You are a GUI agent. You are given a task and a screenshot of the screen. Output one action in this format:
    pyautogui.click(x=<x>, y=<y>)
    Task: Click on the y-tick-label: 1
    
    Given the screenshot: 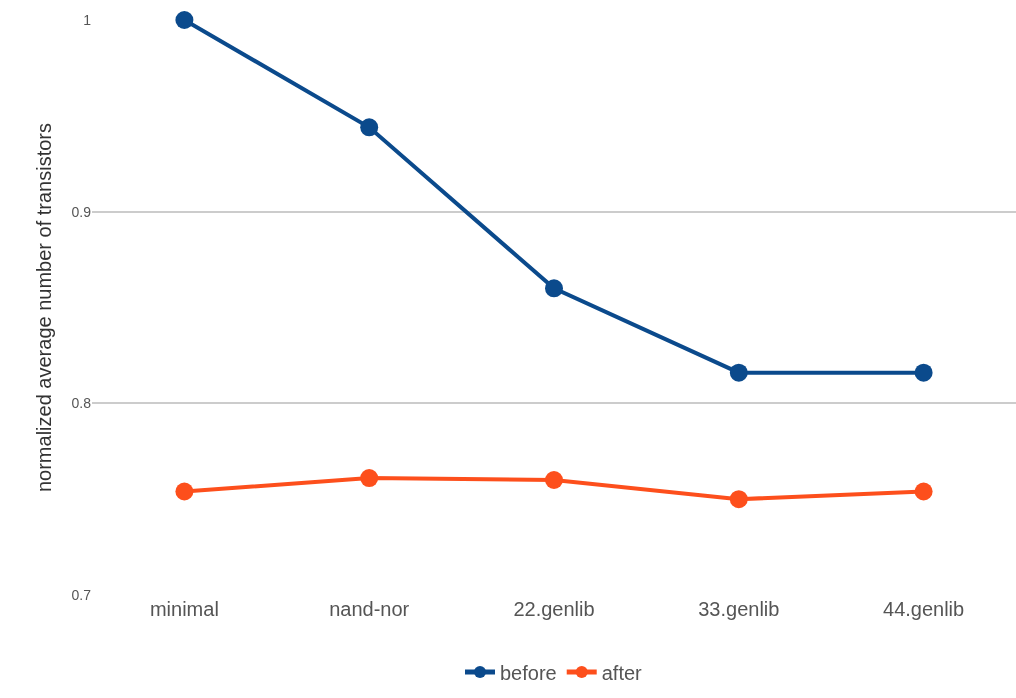 What is the action you would take?
    pyautogui.click(x=87, y=19)
    